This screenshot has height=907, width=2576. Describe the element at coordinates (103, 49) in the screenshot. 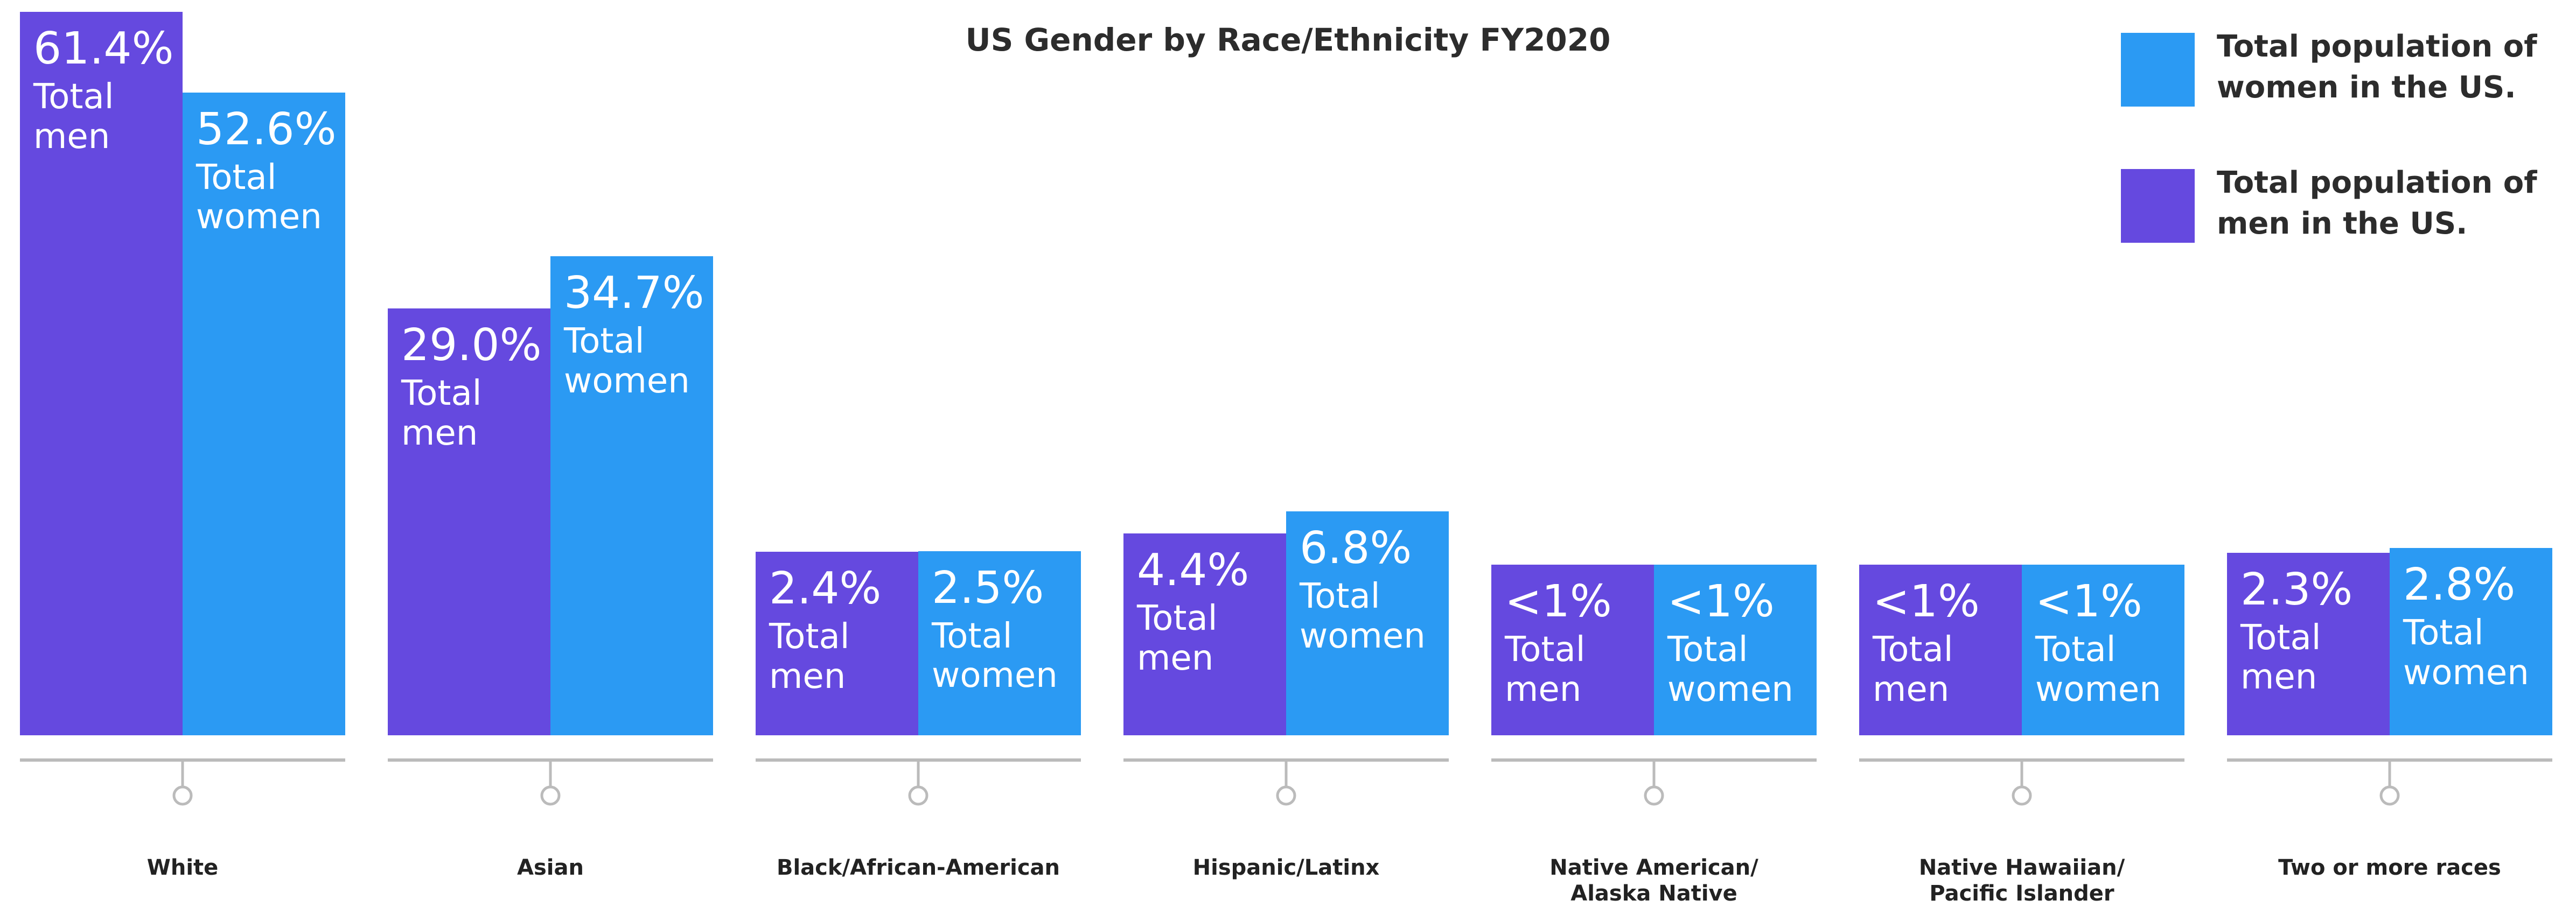

I see `value-label: 61.4%` at that location.